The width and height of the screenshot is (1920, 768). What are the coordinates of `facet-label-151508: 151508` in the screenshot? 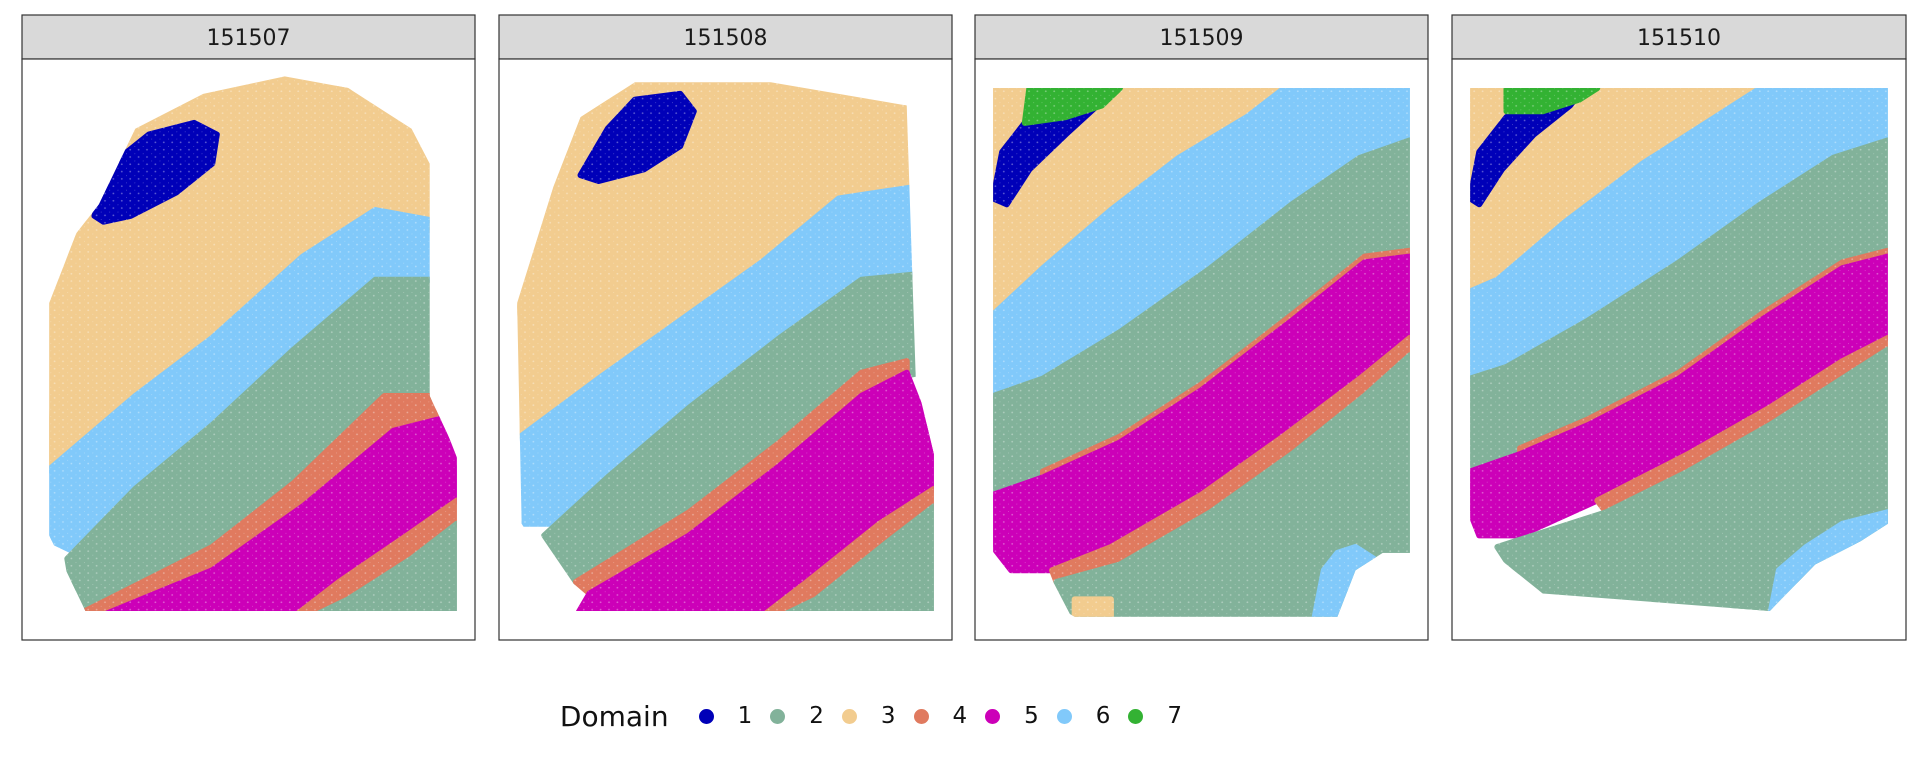 It's located at (726, 38).